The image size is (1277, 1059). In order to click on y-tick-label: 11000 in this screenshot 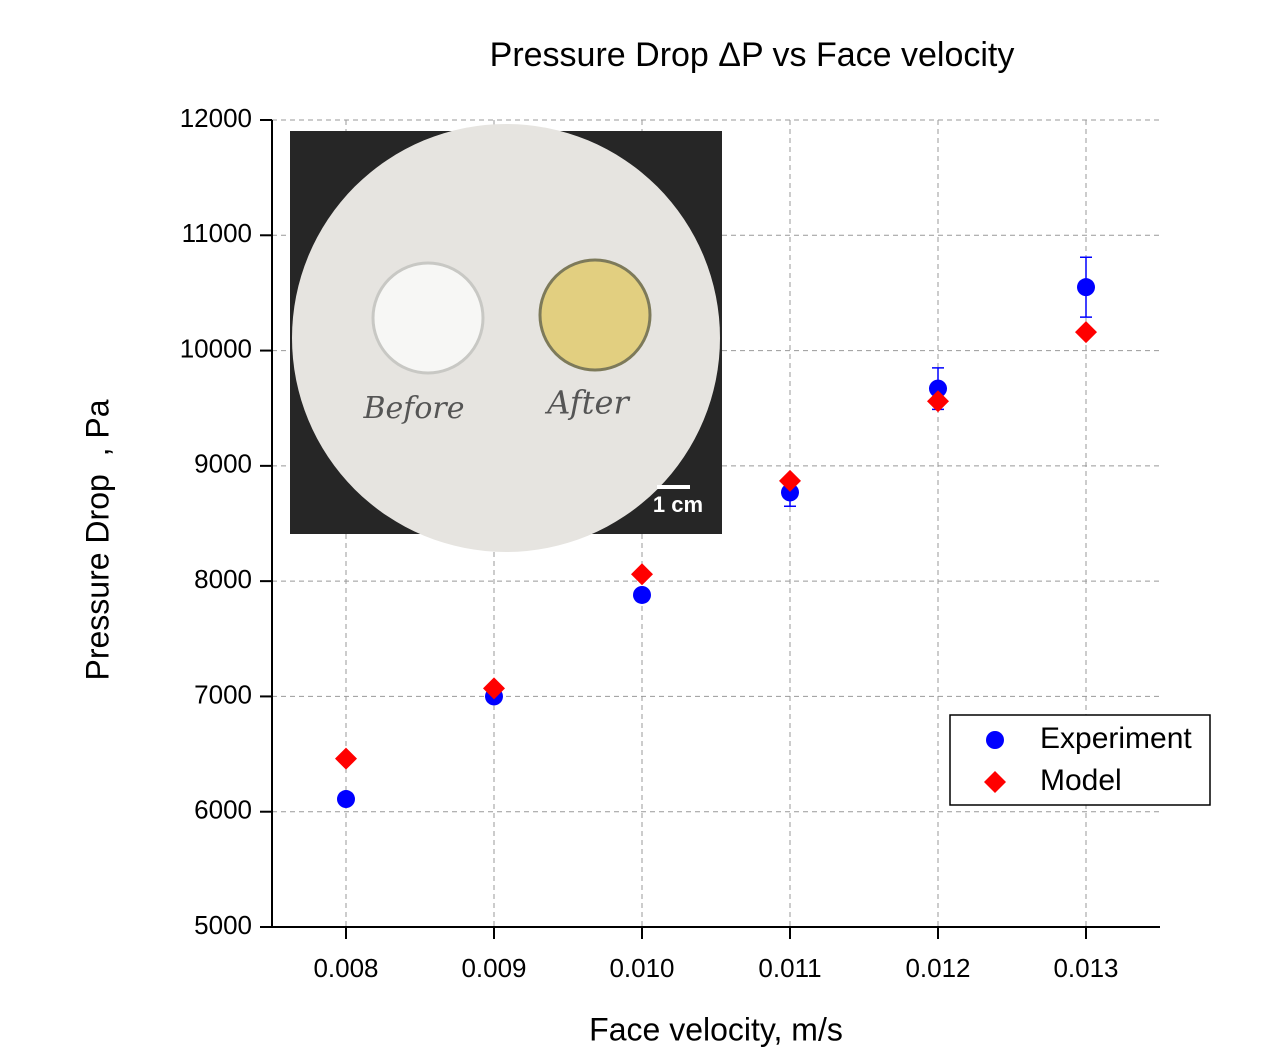, I will do `click(217, 233)`.